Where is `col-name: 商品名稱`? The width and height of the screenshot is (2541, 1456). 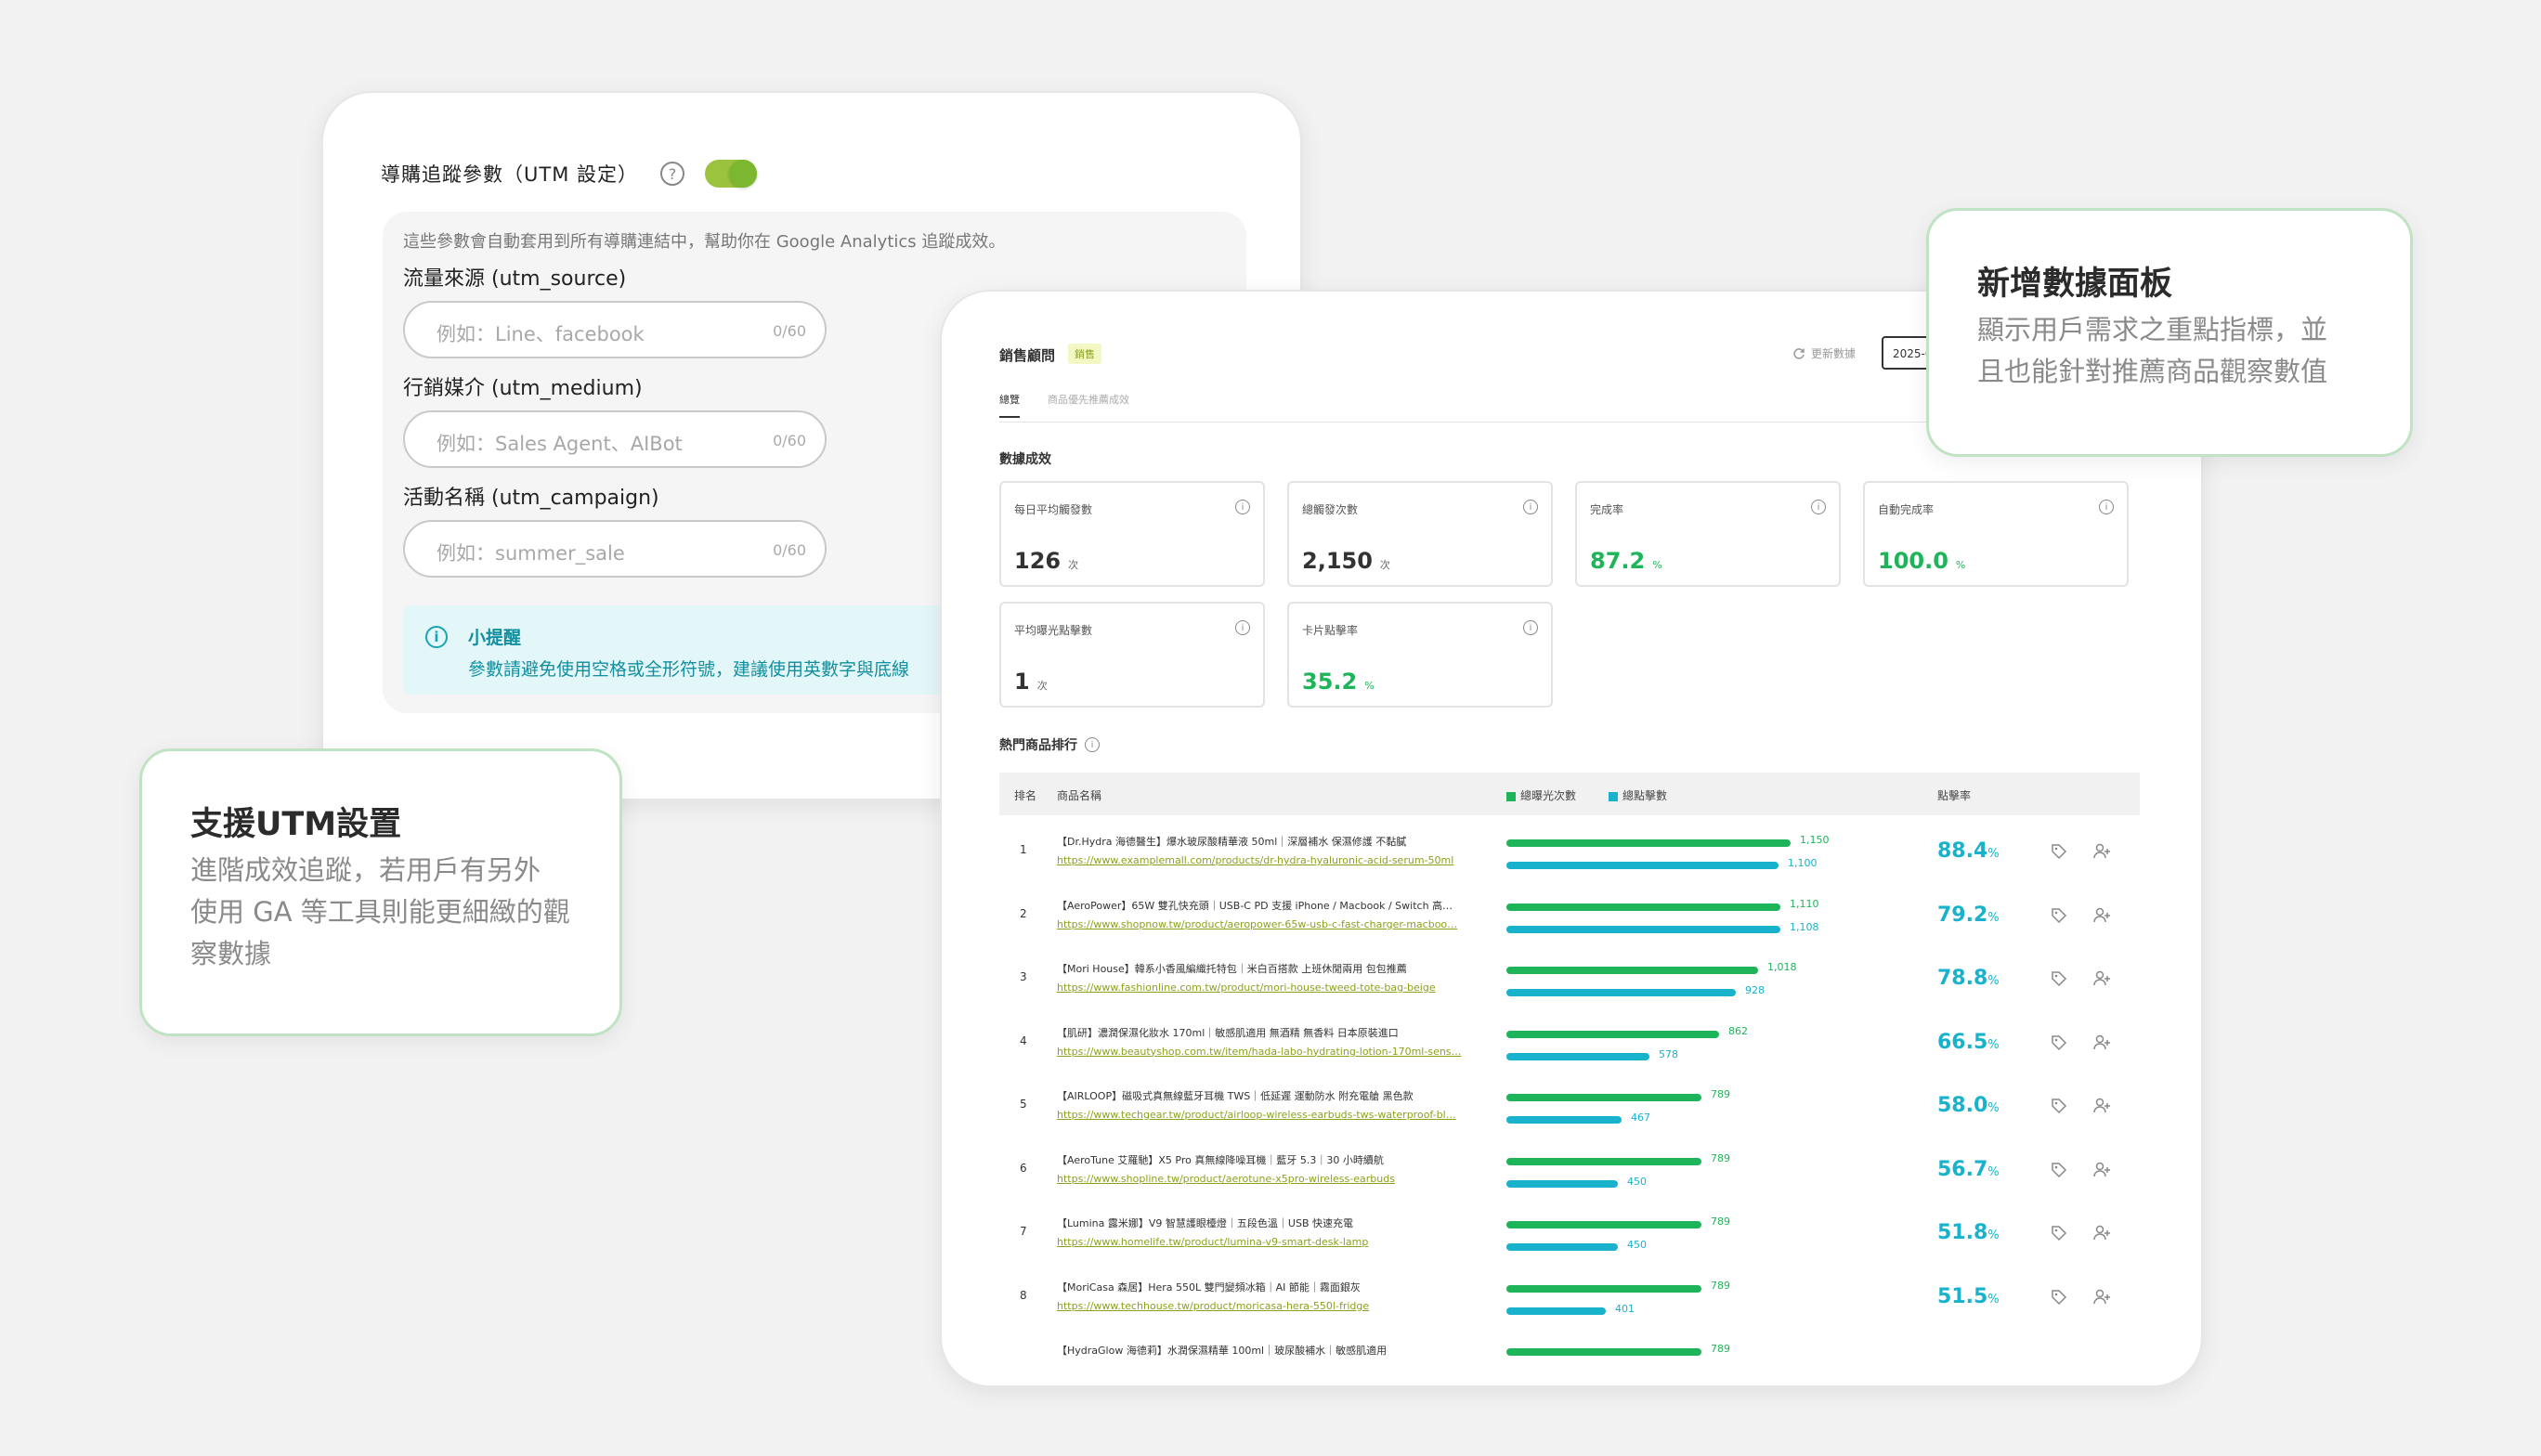 col-name: 商品名稱 is located at coordinates (1079, 795).